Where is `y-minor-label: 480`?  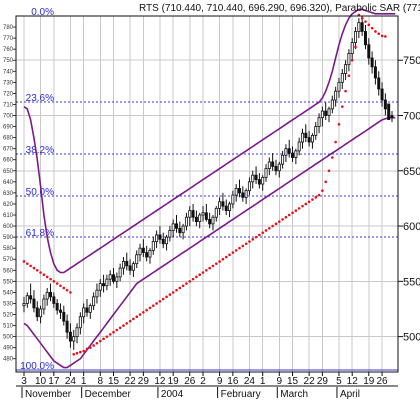 y-minor-label: 480 is located at coordinates (8, 360).